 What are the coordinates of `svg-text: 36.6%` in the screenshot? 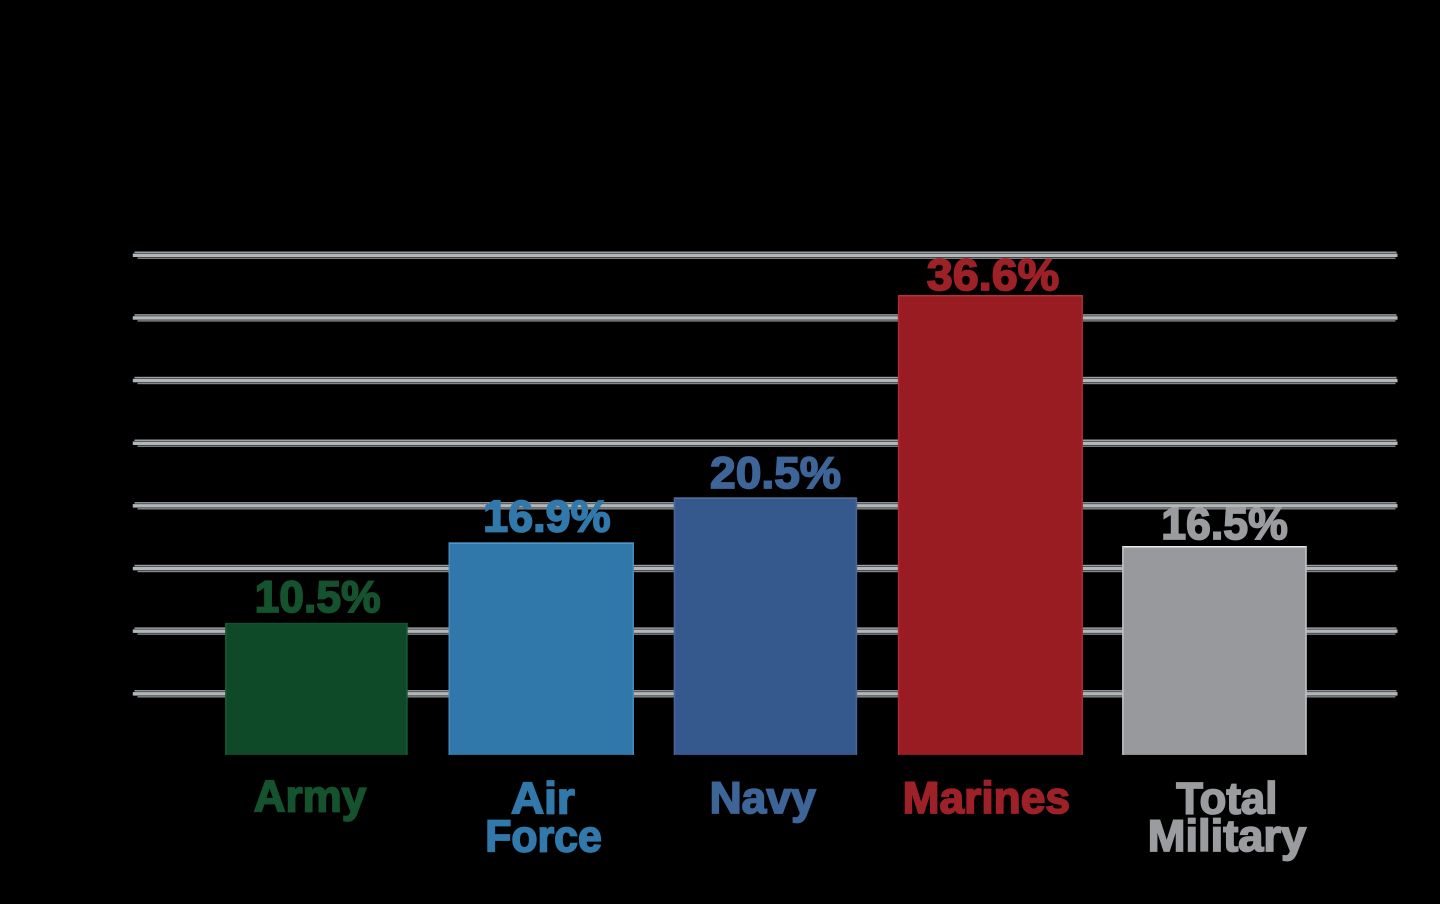 It's located at (993, 275).